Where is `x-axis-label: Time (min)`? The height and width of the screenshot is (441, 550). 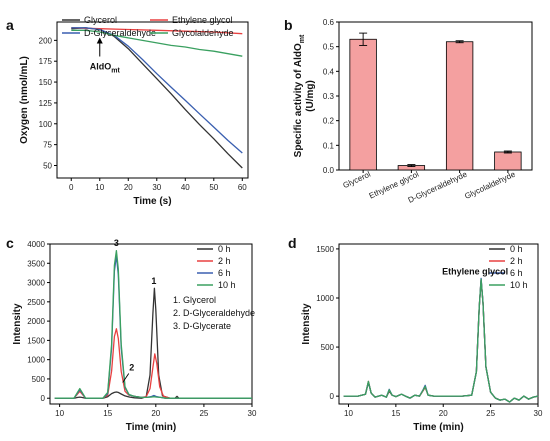 x-axis-label: Time (min) is located at coordinates (438, 427).